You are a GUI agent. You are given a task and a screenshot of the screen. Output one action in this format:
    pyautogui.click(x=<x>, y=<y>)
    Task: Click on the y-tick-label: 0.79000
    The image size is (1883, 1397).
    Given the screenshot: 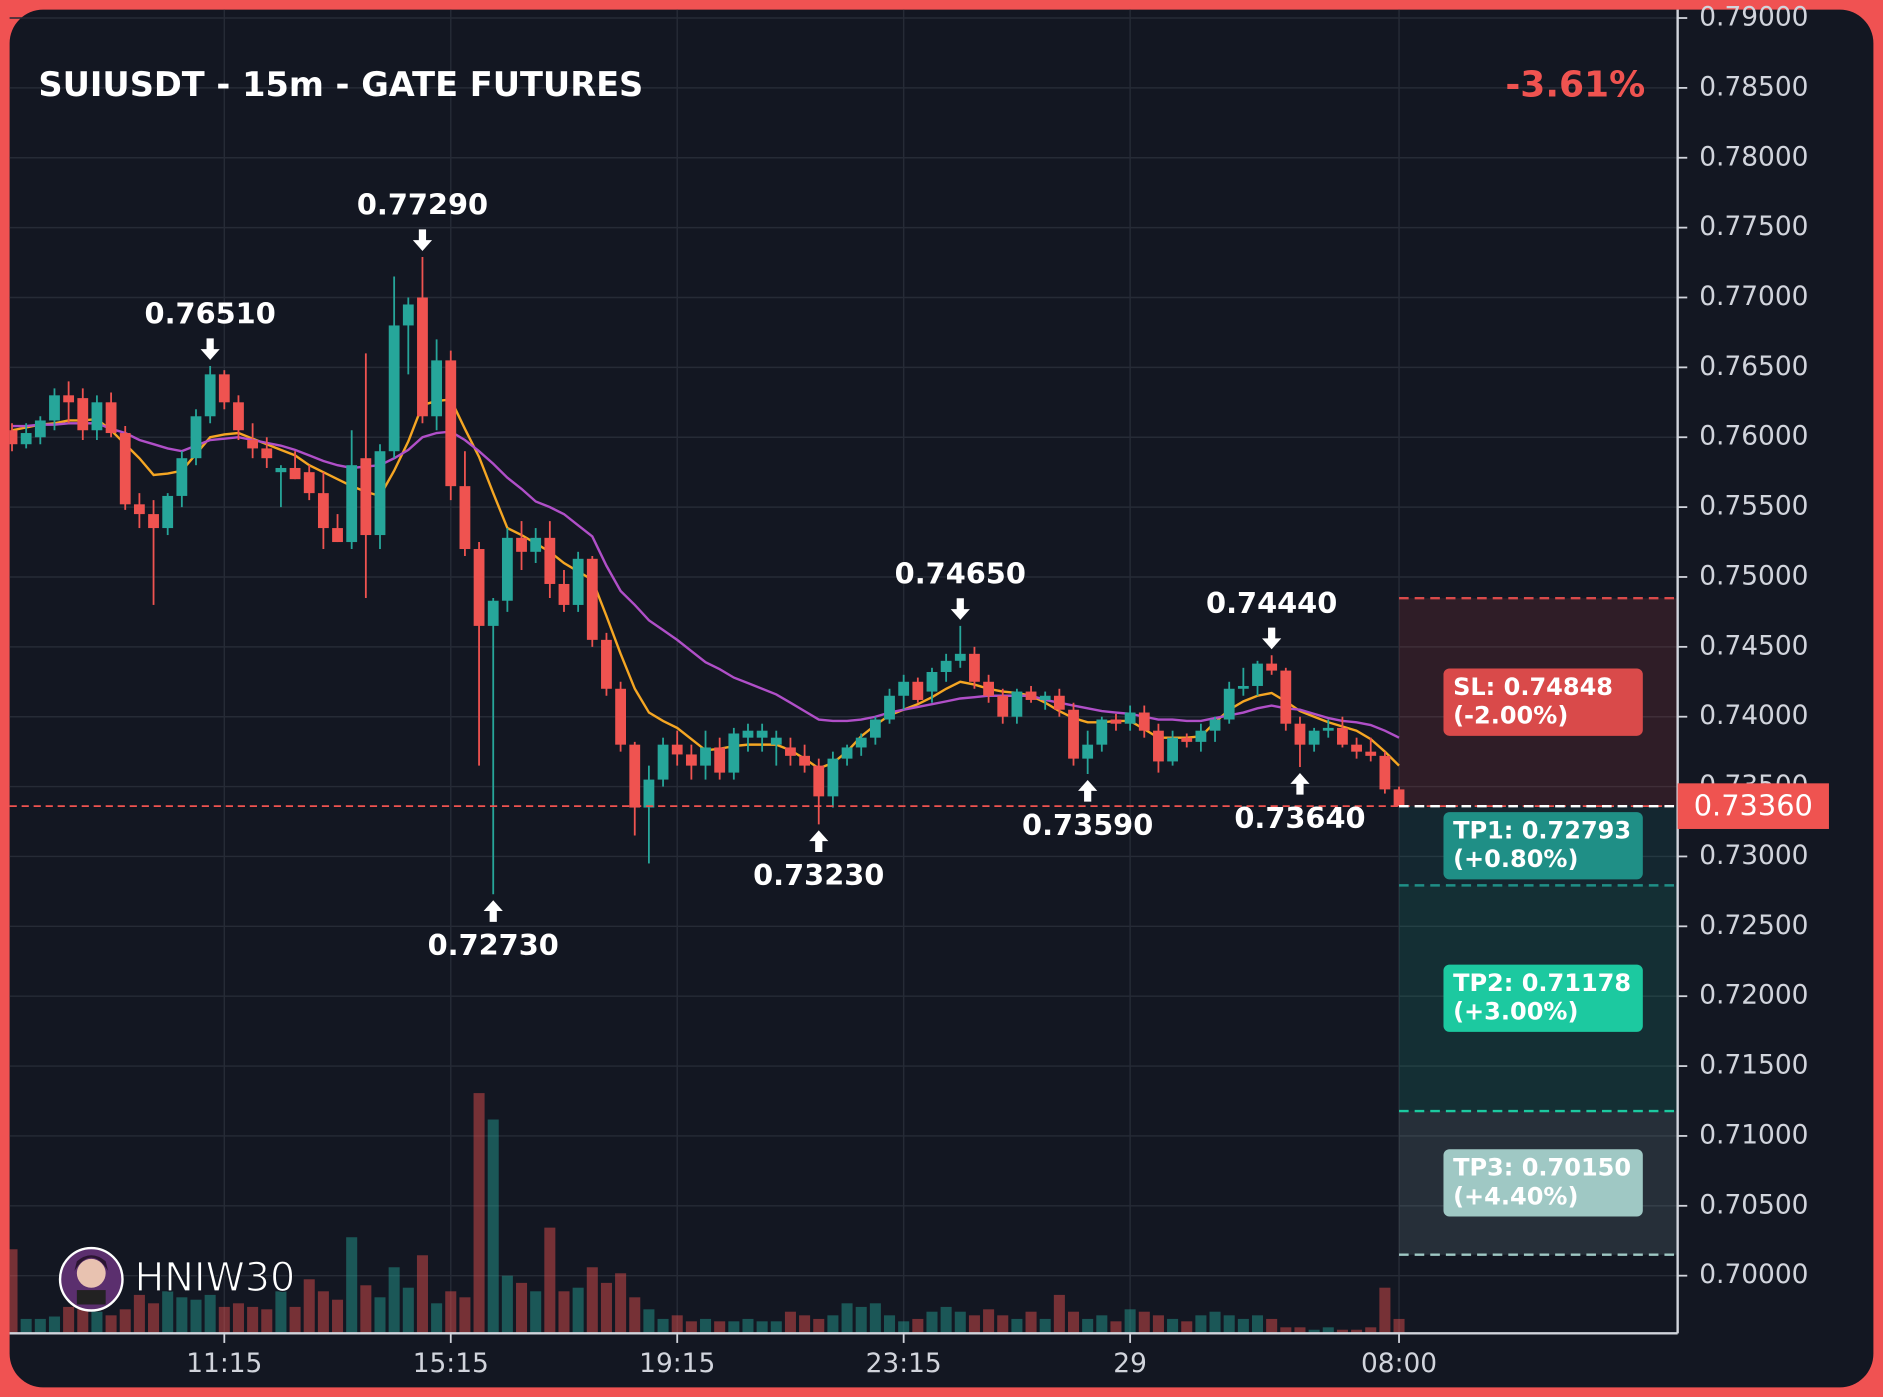 What is the action you would take?
    pyautogui.click(x=1753, y=17)
    